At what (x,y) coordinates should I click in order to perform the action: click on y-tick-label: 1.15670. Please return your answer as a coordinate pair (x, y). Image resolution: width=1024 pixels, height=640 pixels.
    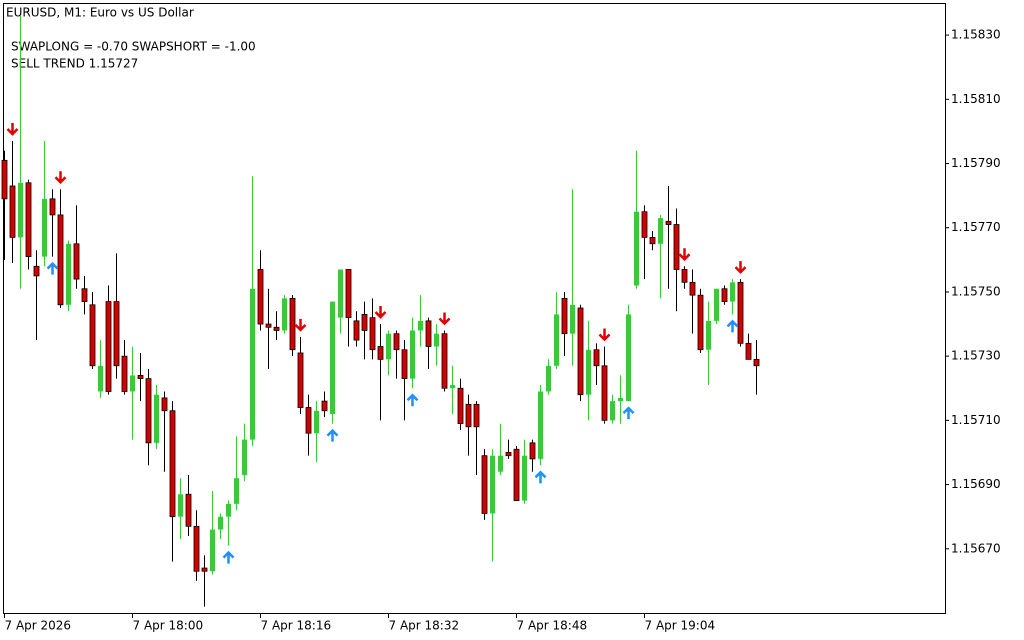
    Looking at the image, I should click on (976, 548).